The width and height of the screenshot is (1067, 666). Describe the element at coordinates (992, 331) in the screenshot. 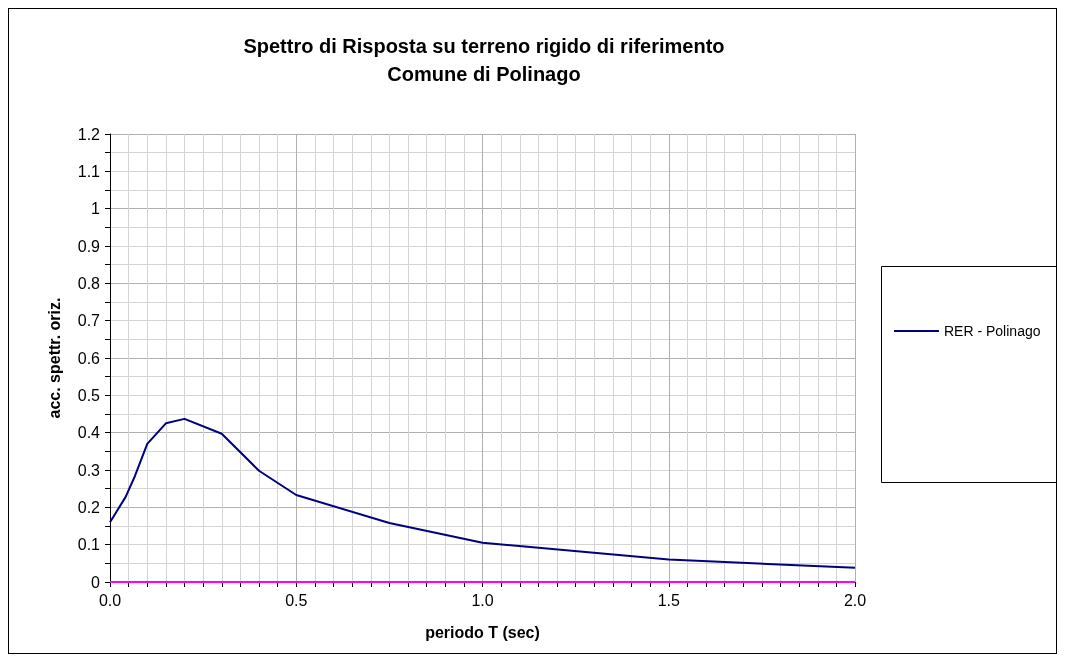

I see `legend-label: RER - Polinago` at that location.